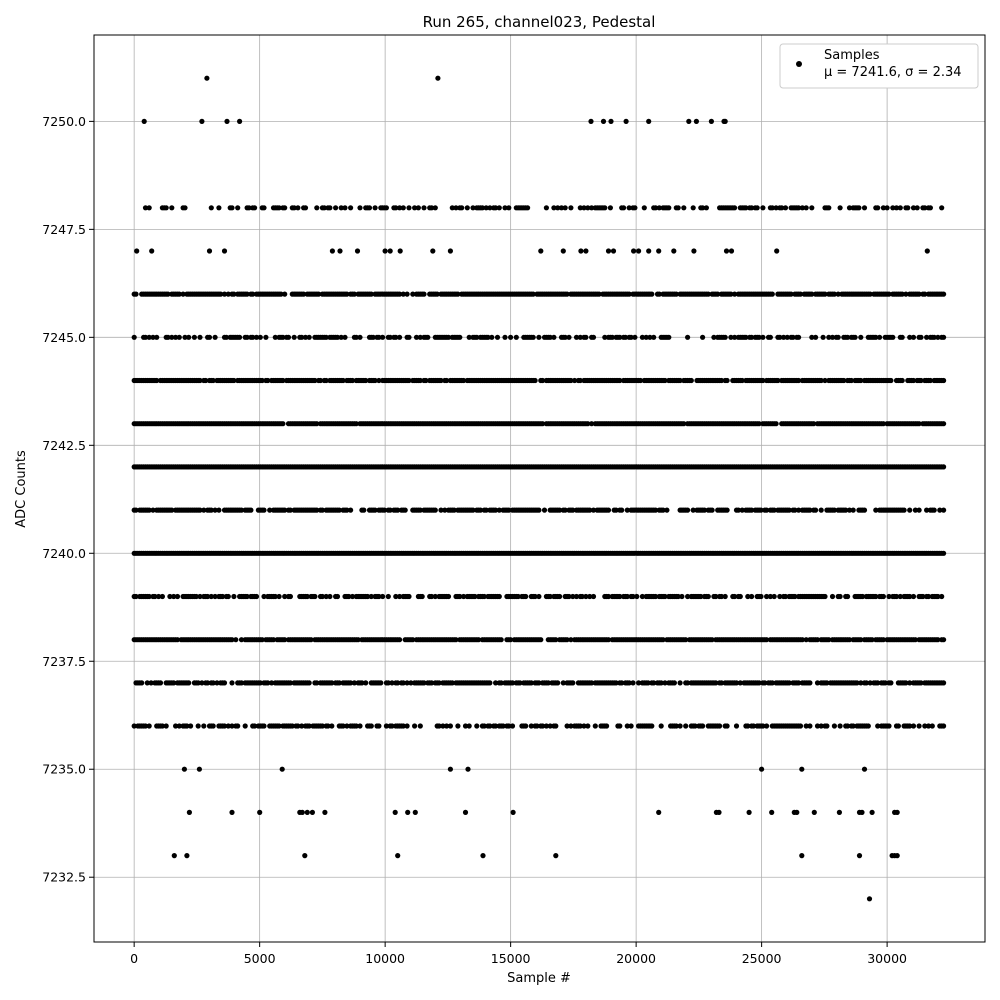 The width and height of the screenshot is (1000, 1000). What do you see at coordinates (64, 121) in the screenshot?
I see `y-tick-label: 7250.0` at bounding box center [64, 121].